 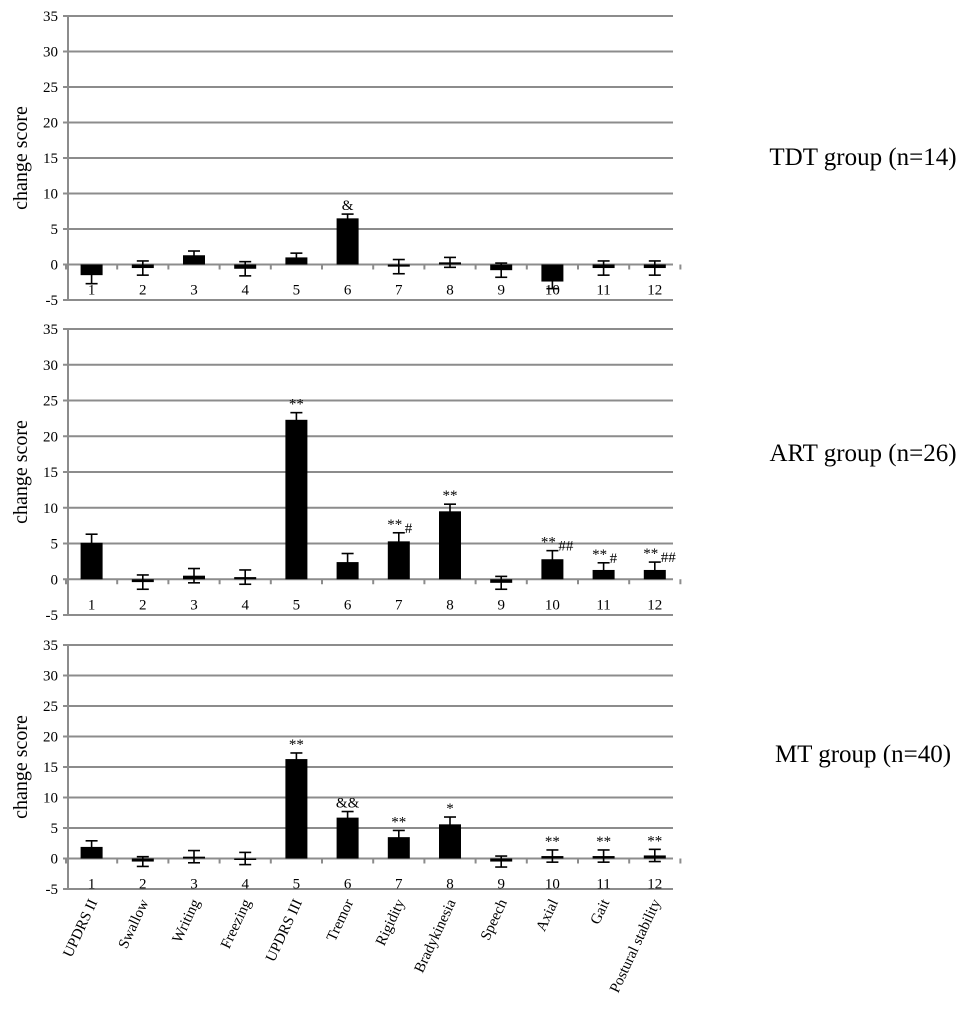 What do you see at coordinates (340, 920) in the screenshot?
I see `category-label: Tremor` at bounding box center [340, 920].